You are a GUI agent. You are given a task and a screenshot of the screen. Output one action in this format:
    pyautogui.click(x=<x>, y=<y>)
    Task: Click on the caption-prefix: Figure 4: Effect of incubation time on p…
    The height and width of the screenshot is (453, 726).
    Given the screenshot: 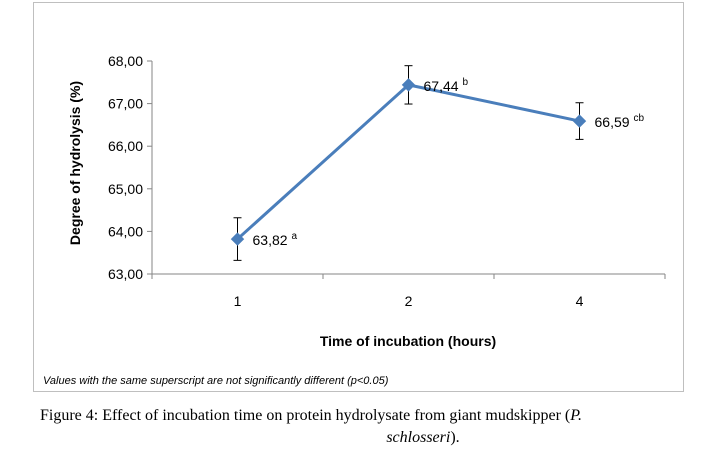 What is the action you would take?
    pyautogui.click(x=305, y=415)
    